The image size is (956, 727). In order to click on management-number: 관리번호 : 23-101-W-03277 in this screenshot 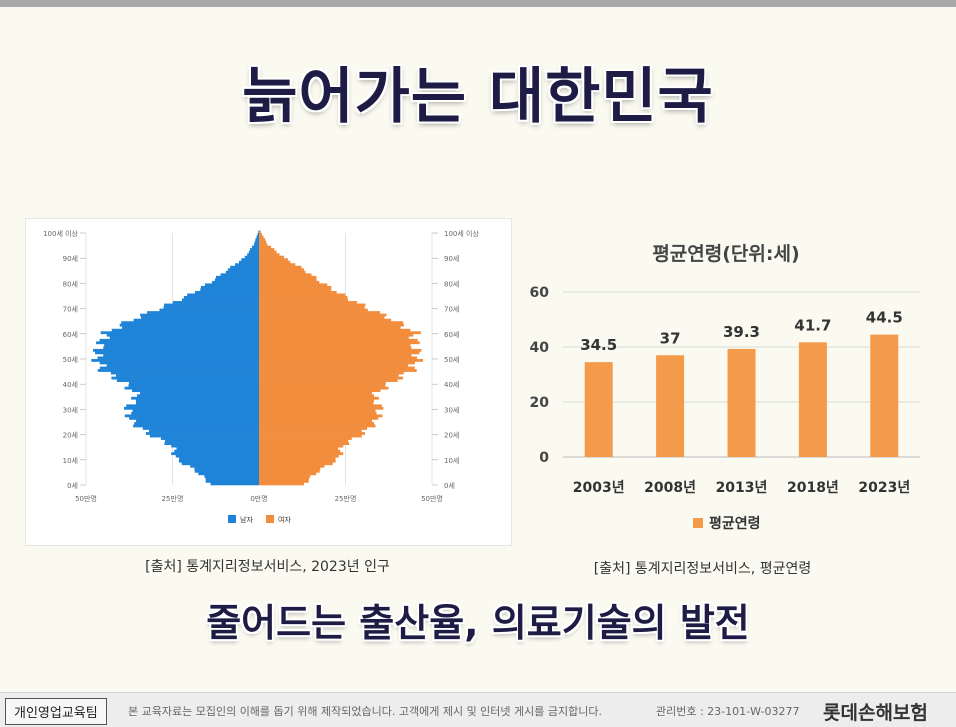, I will do `click(728, 711)`.